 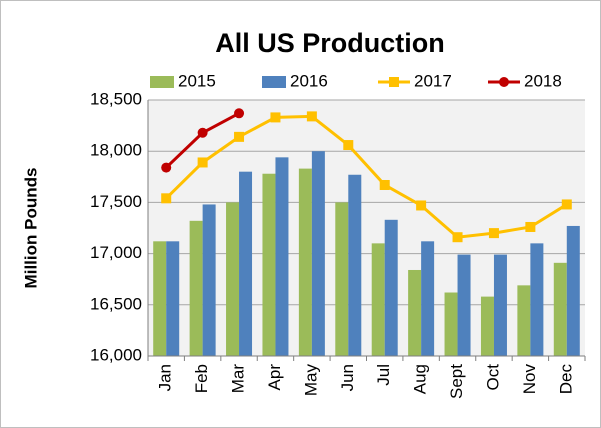 I want to click on x-tick-label: May, so click(x=310, y=380).